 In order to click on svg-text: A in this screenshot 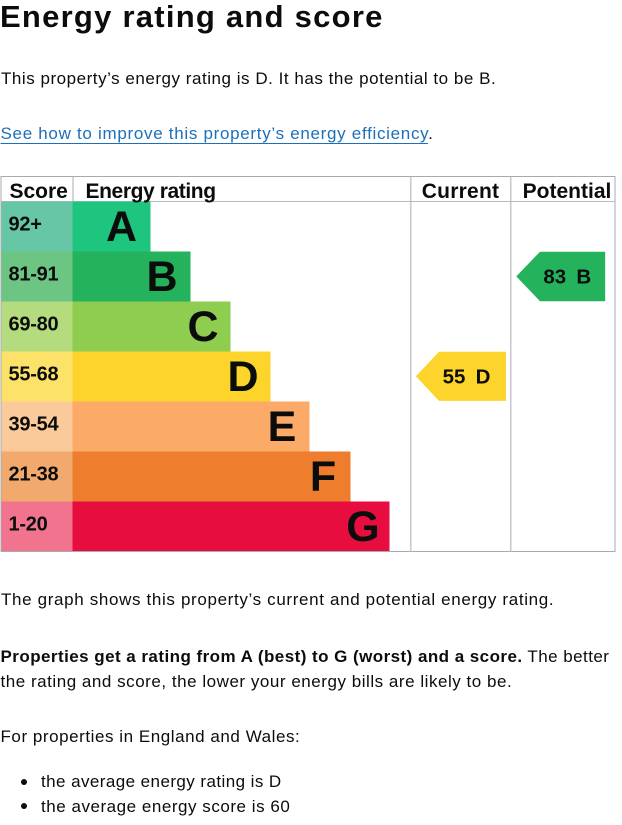, I will do `click(121, 227)`.